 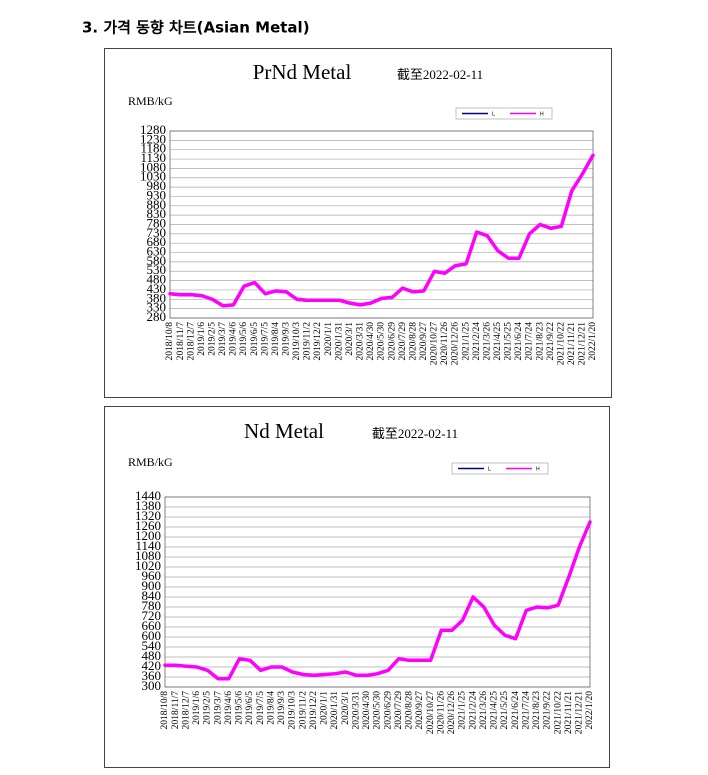 What do you see at coordinates (152, 665) in the screenshot?
I see `y-tick-label: 420` at bounding box center [152, 665].